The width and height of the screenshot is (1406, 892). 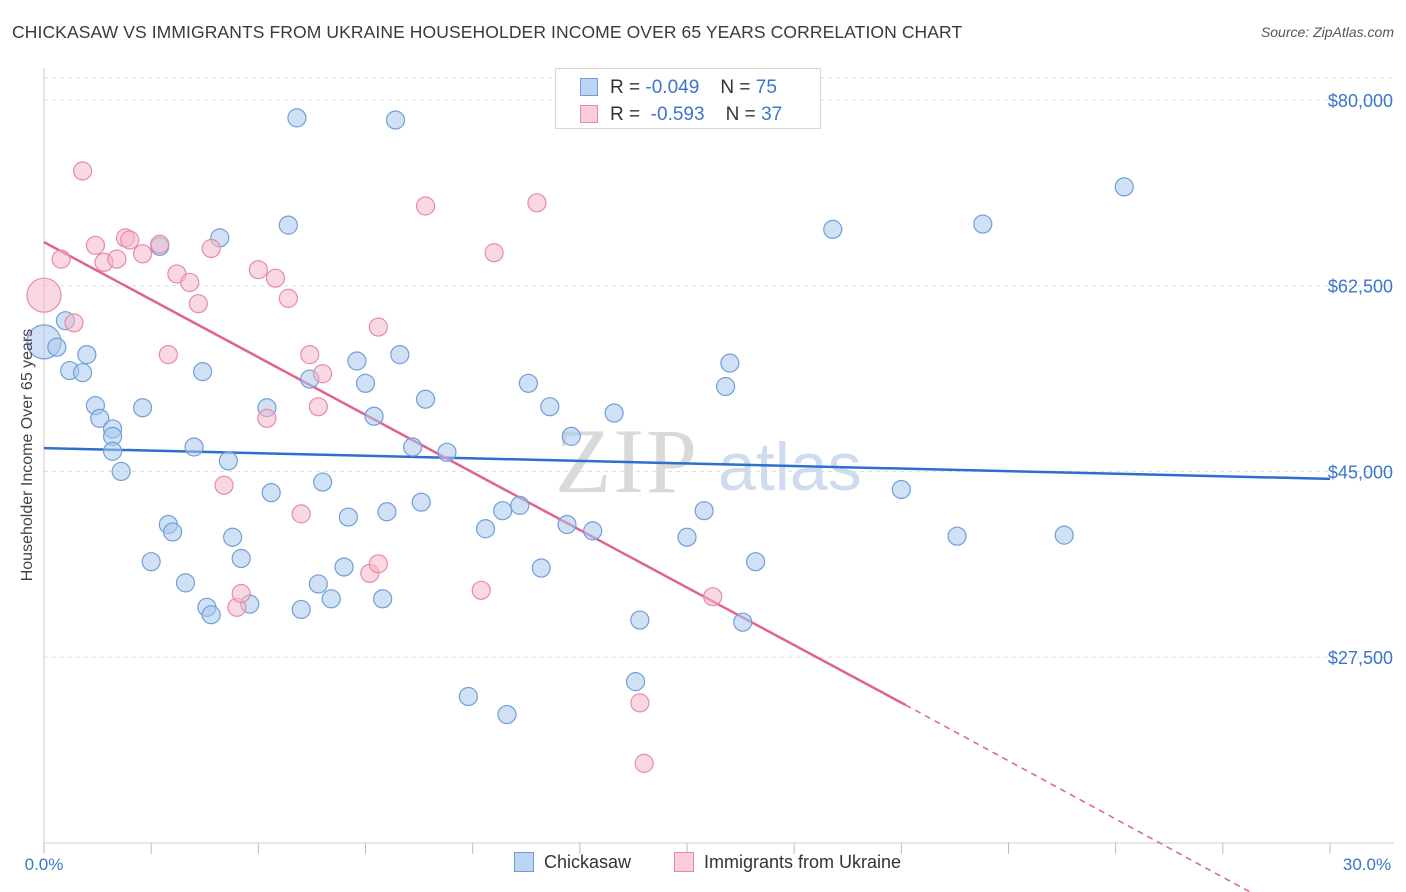 What do you see at coordinates (44, 864) in the screenshot?
I see `x-tick-label-min: 0.0%` at bounding box center [44, 864].